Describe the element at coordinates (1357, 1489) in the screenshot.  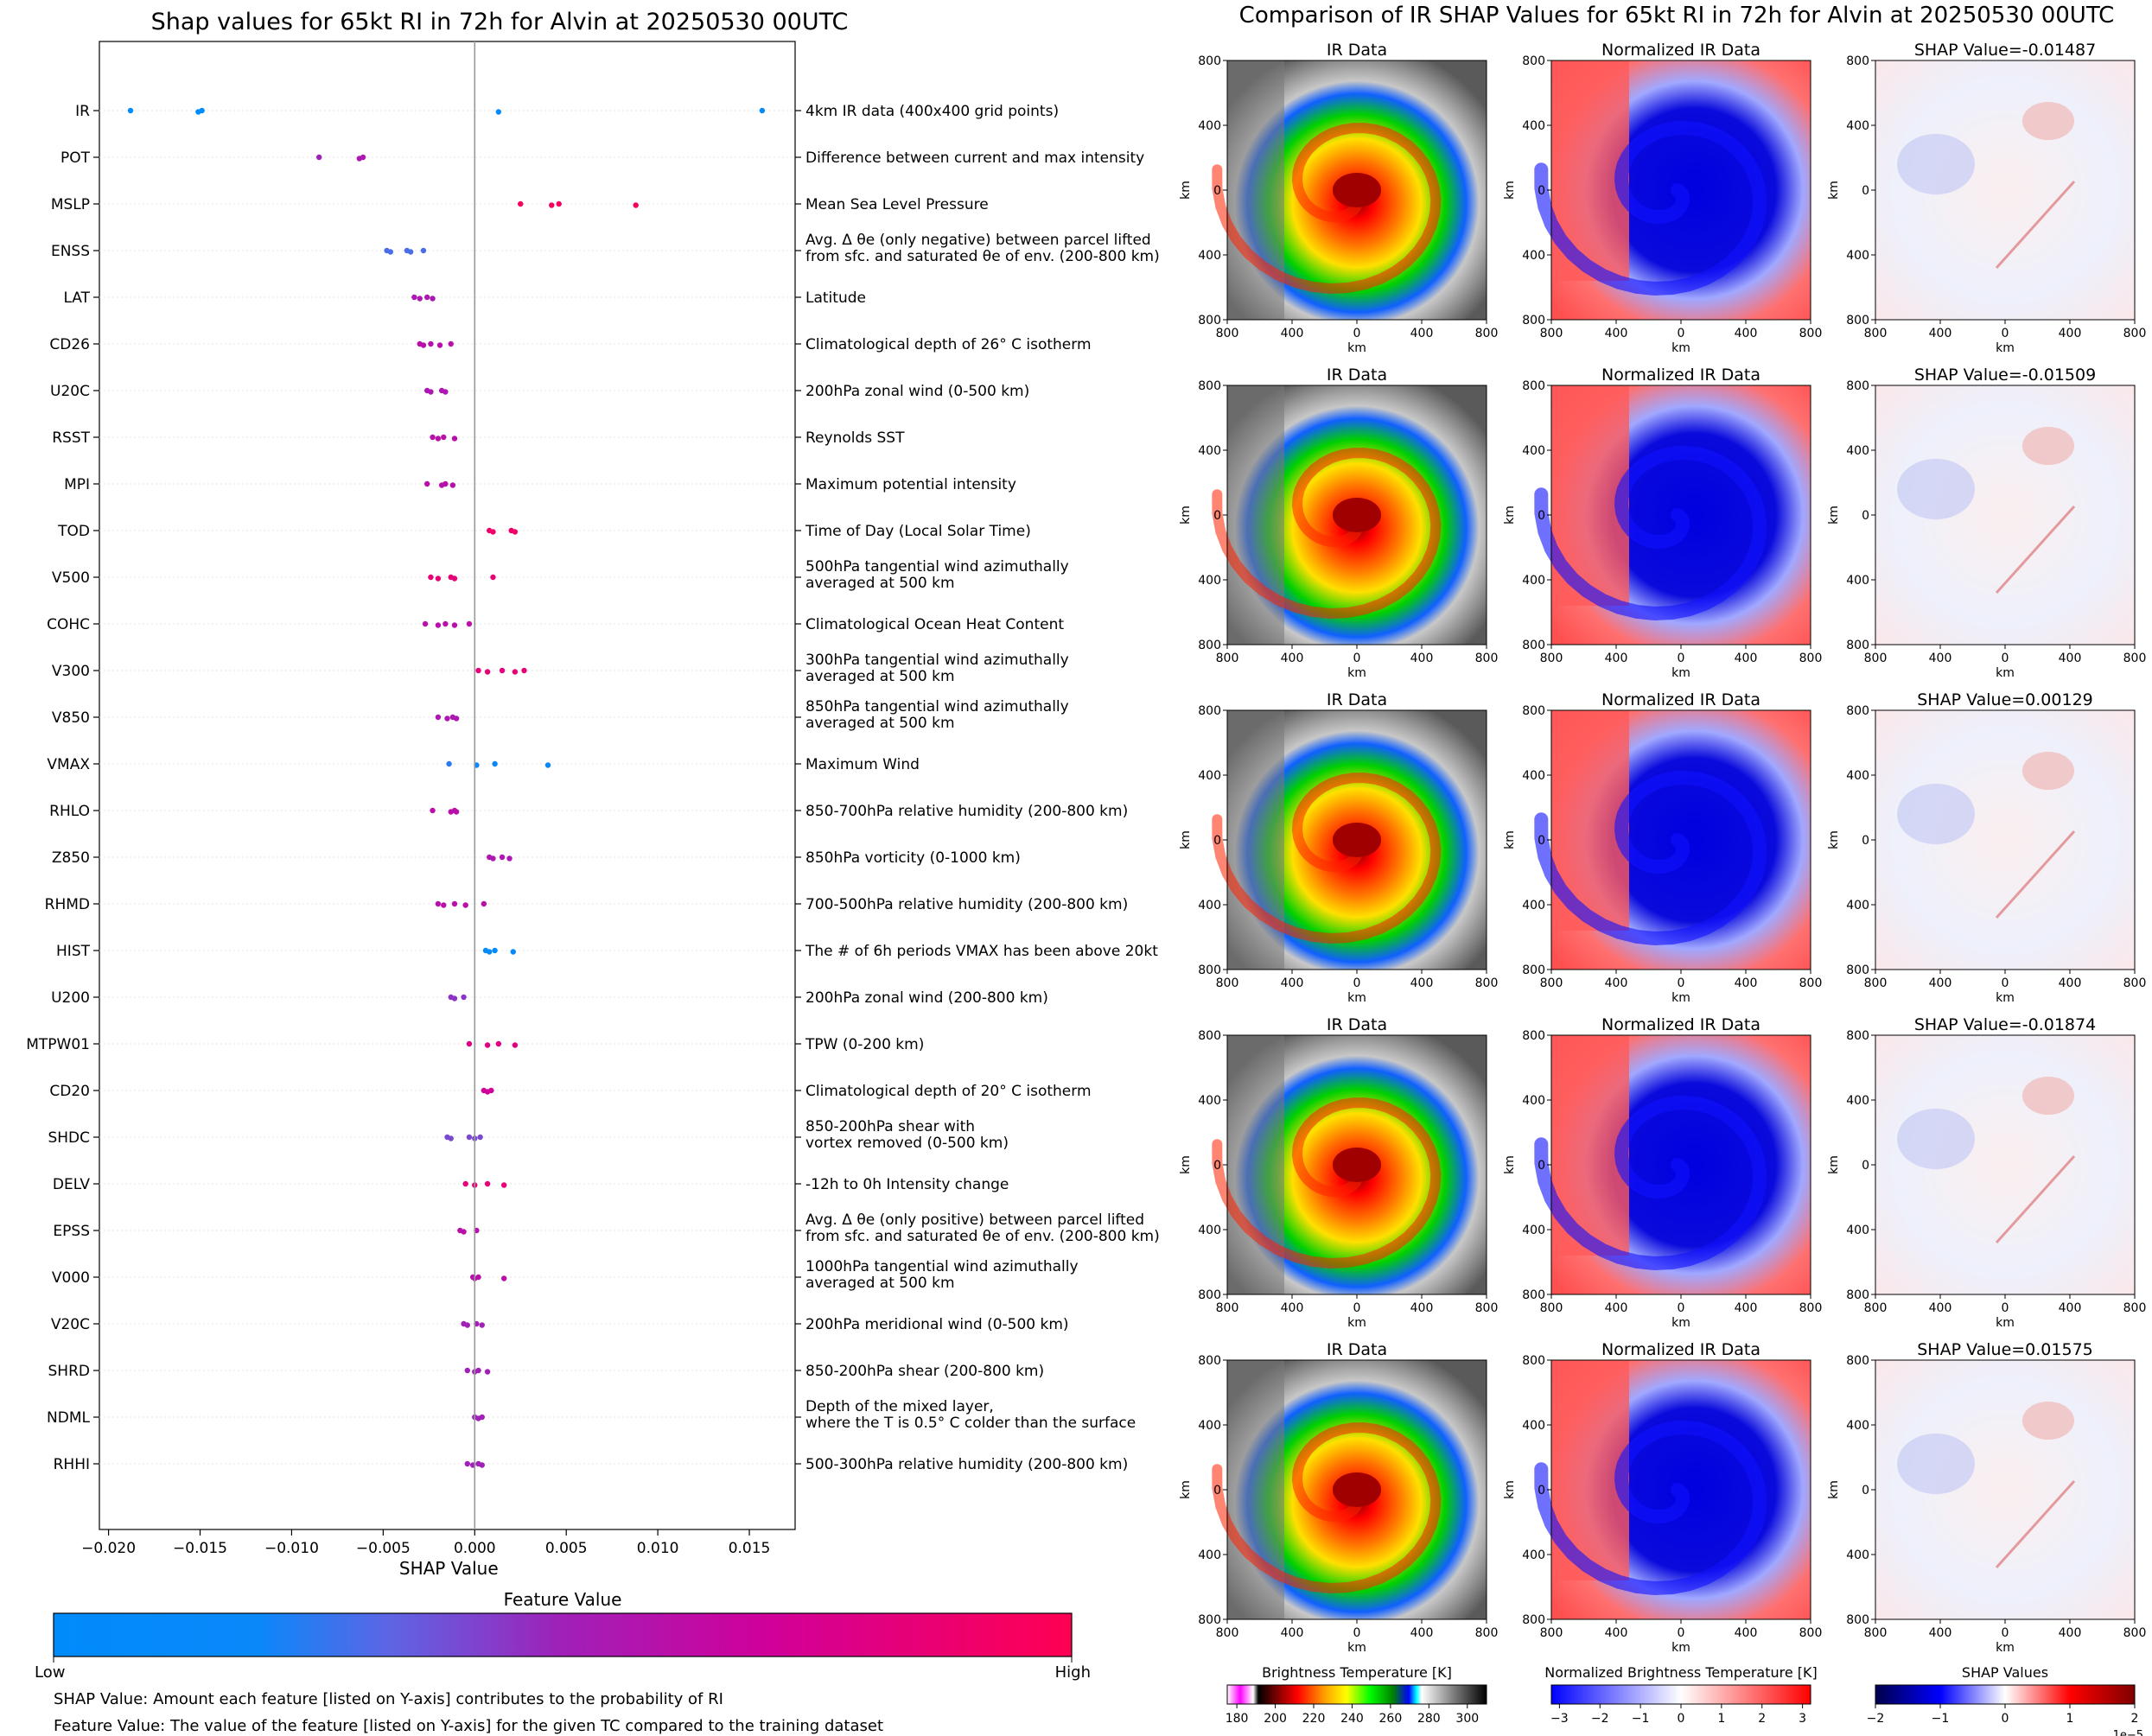
I see `ir-core` at that location.